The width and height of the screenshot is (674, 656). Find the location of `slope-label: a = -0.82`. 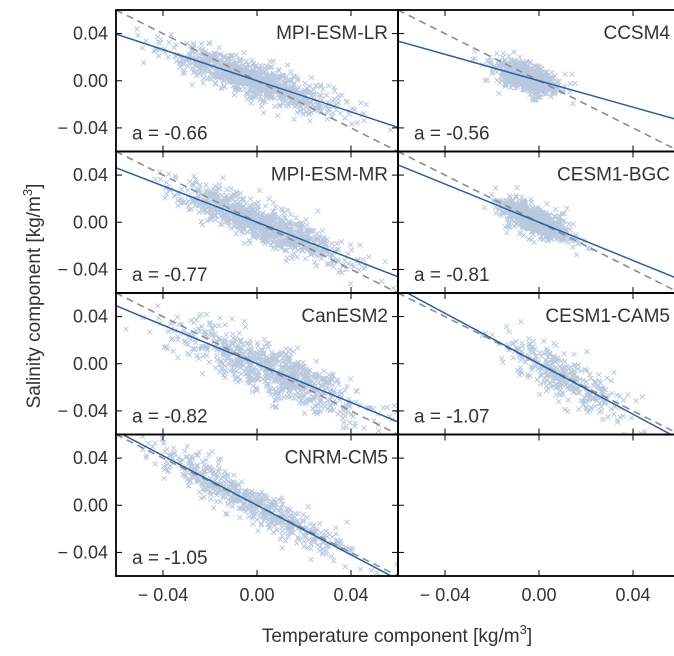

slope-label: a = -0.82 is located at coordinates (170, 417).